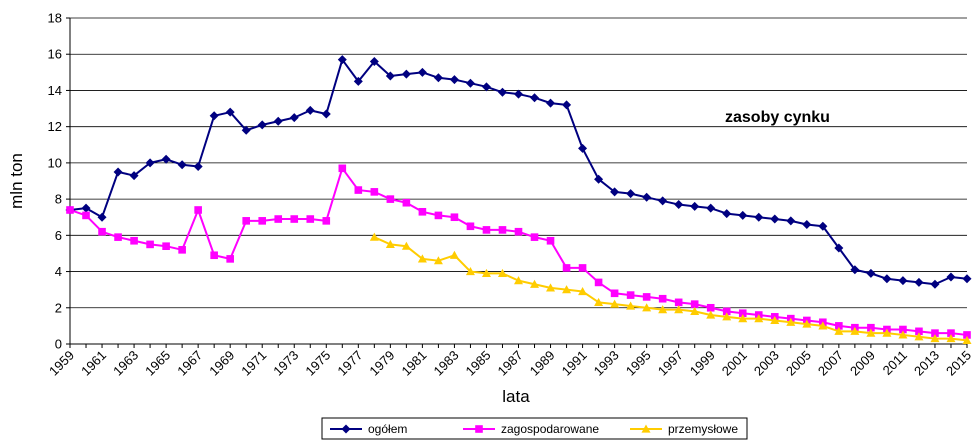 This screenshot has height=441, width=978. I want to click on x-tick-label: 1993, so click(606, 363).